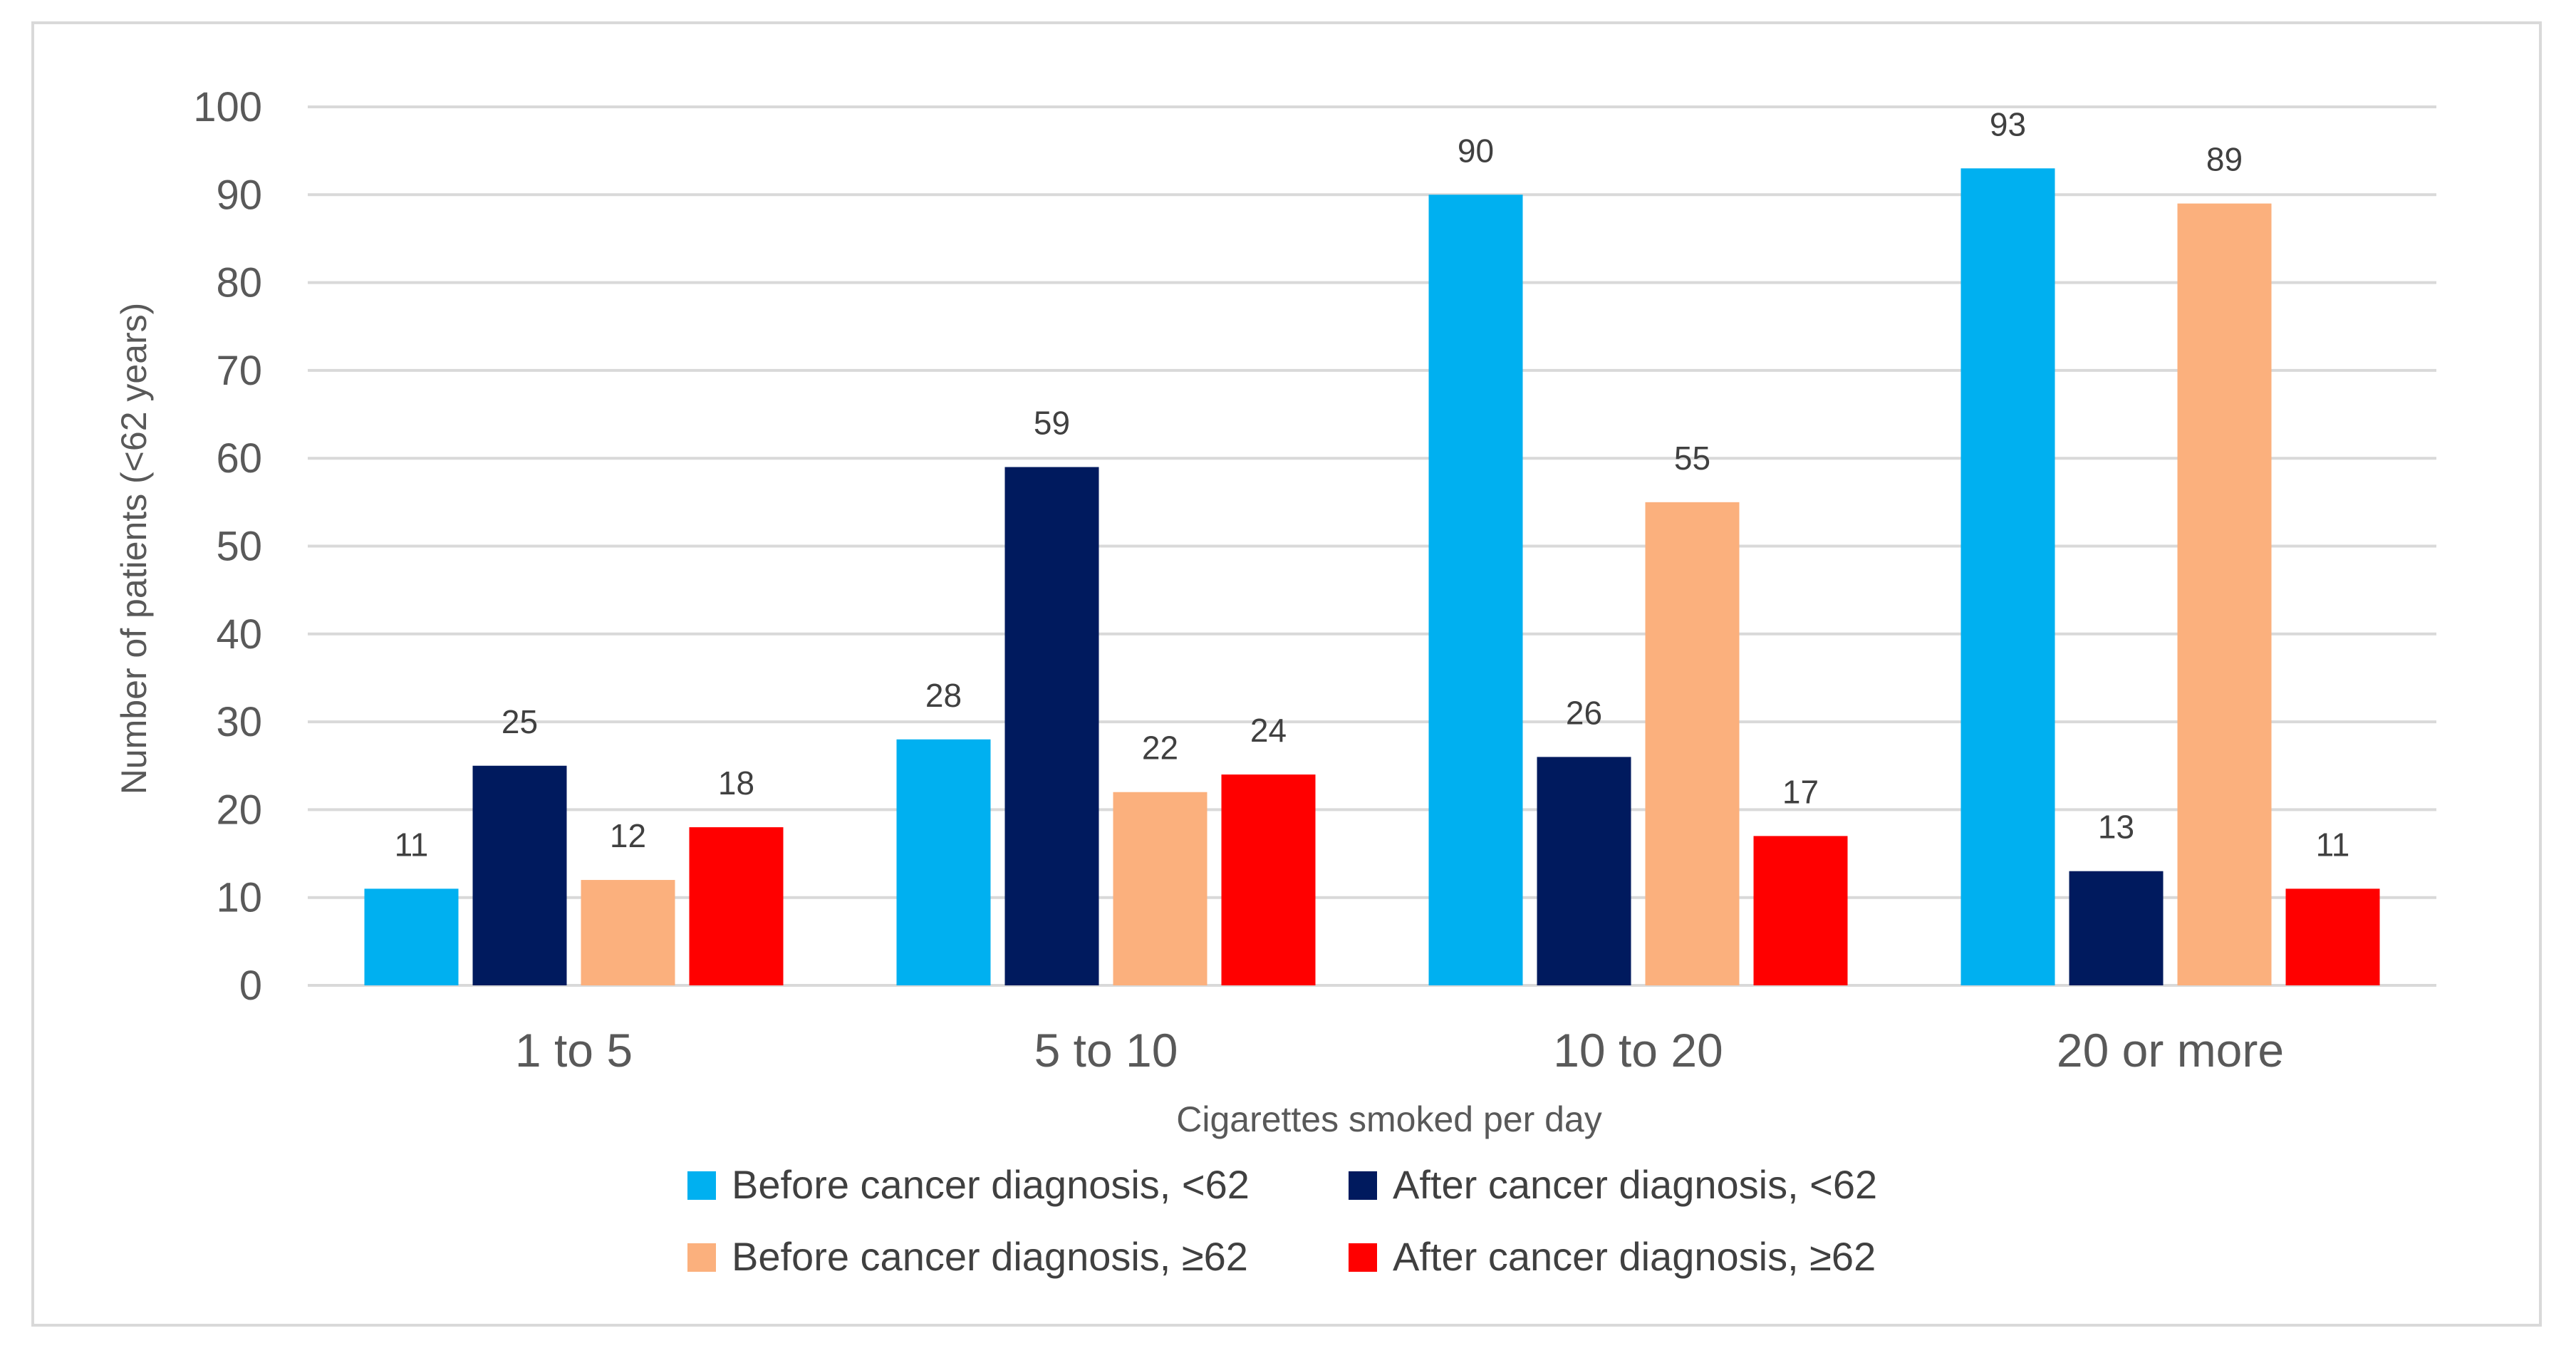 The width and height of the screenshot is (2576, 1353). What do you see at coordinates (239, 458) in the screenshot?
I see `y-tick-label: 60` at bounding box center [239, 458].